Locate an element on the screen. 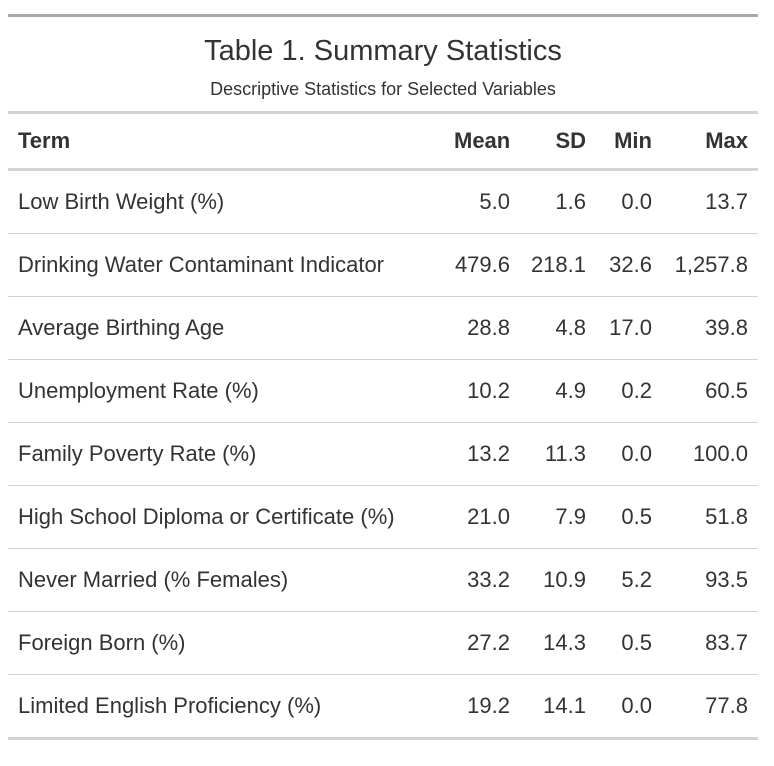 The width and height of the screenshot is (774, 766). cell-term: Foreign Born (%) is located at coordinates (226, 643).